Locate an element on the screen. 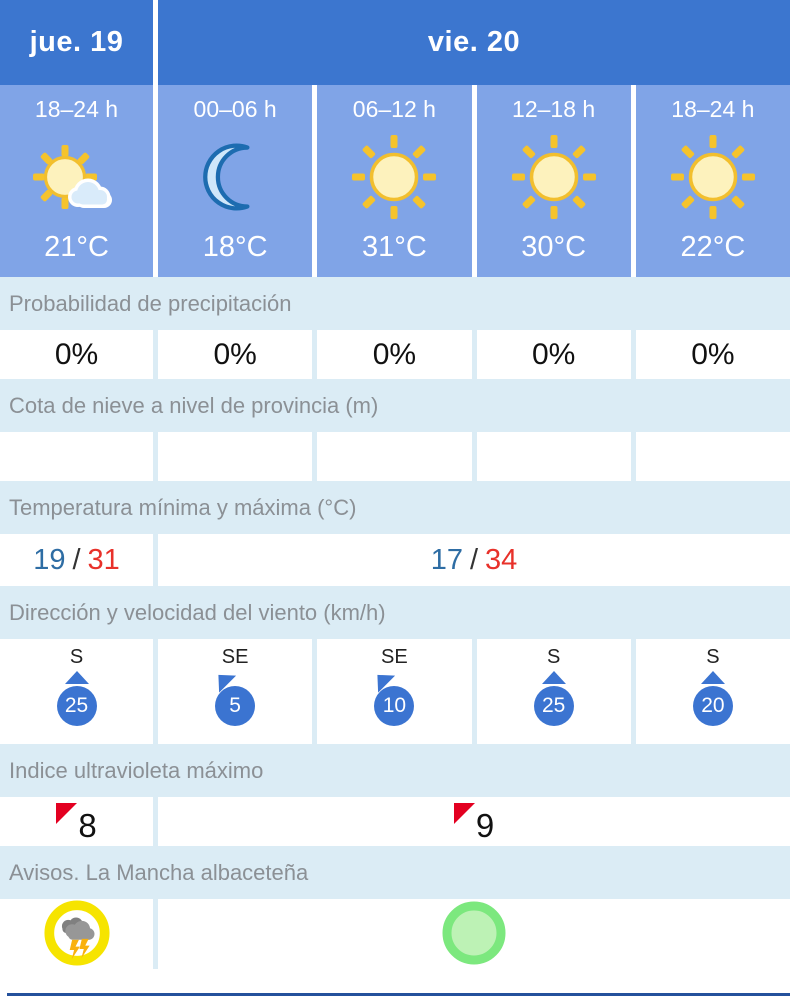 The height and width of the screenshot is (997, 790). uv-value: 9 is located at coordinates (485, 825).